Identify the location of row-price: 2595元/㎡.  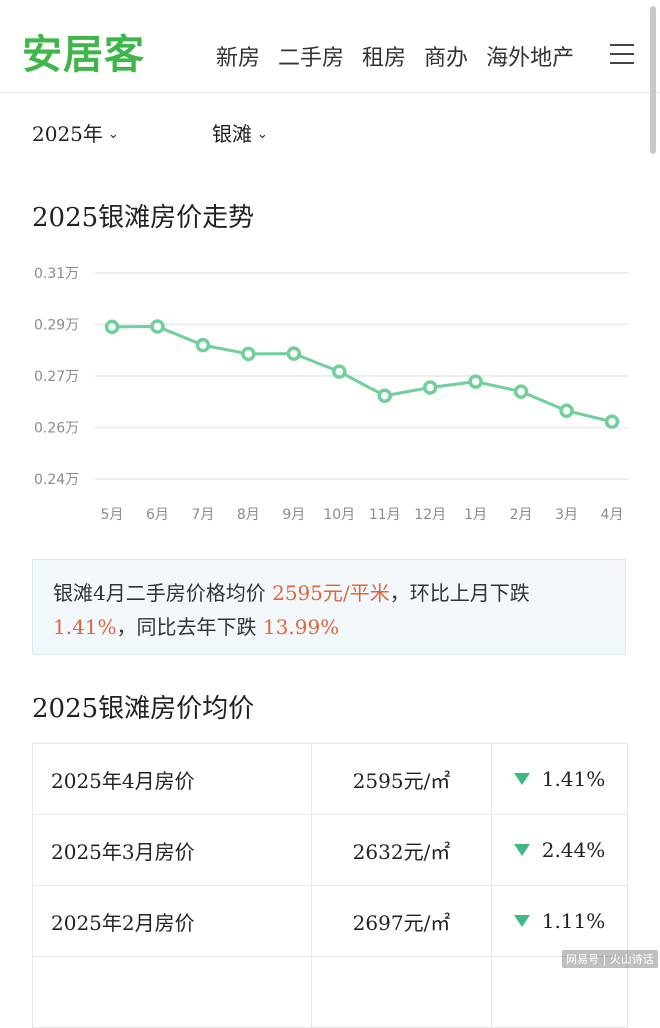
(401, 779).